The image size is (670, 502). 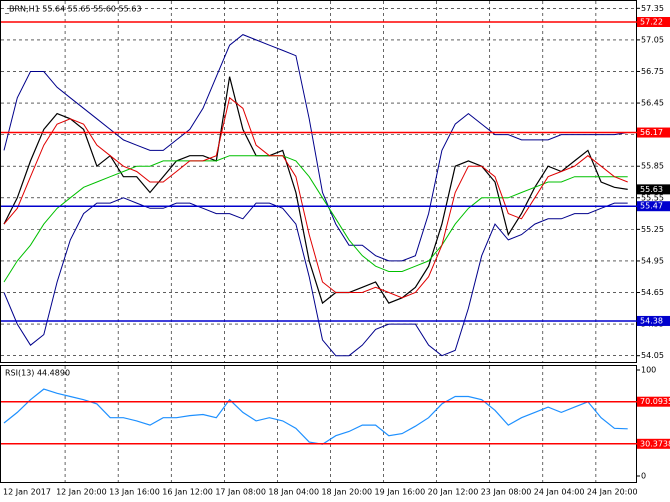 I want to click on y-tick-label: 57.05, so click(x=652, y=39).